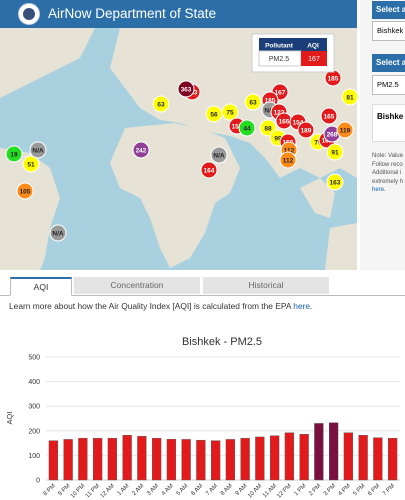  I want to click on city-select: Bishkek, so click(388, 31).